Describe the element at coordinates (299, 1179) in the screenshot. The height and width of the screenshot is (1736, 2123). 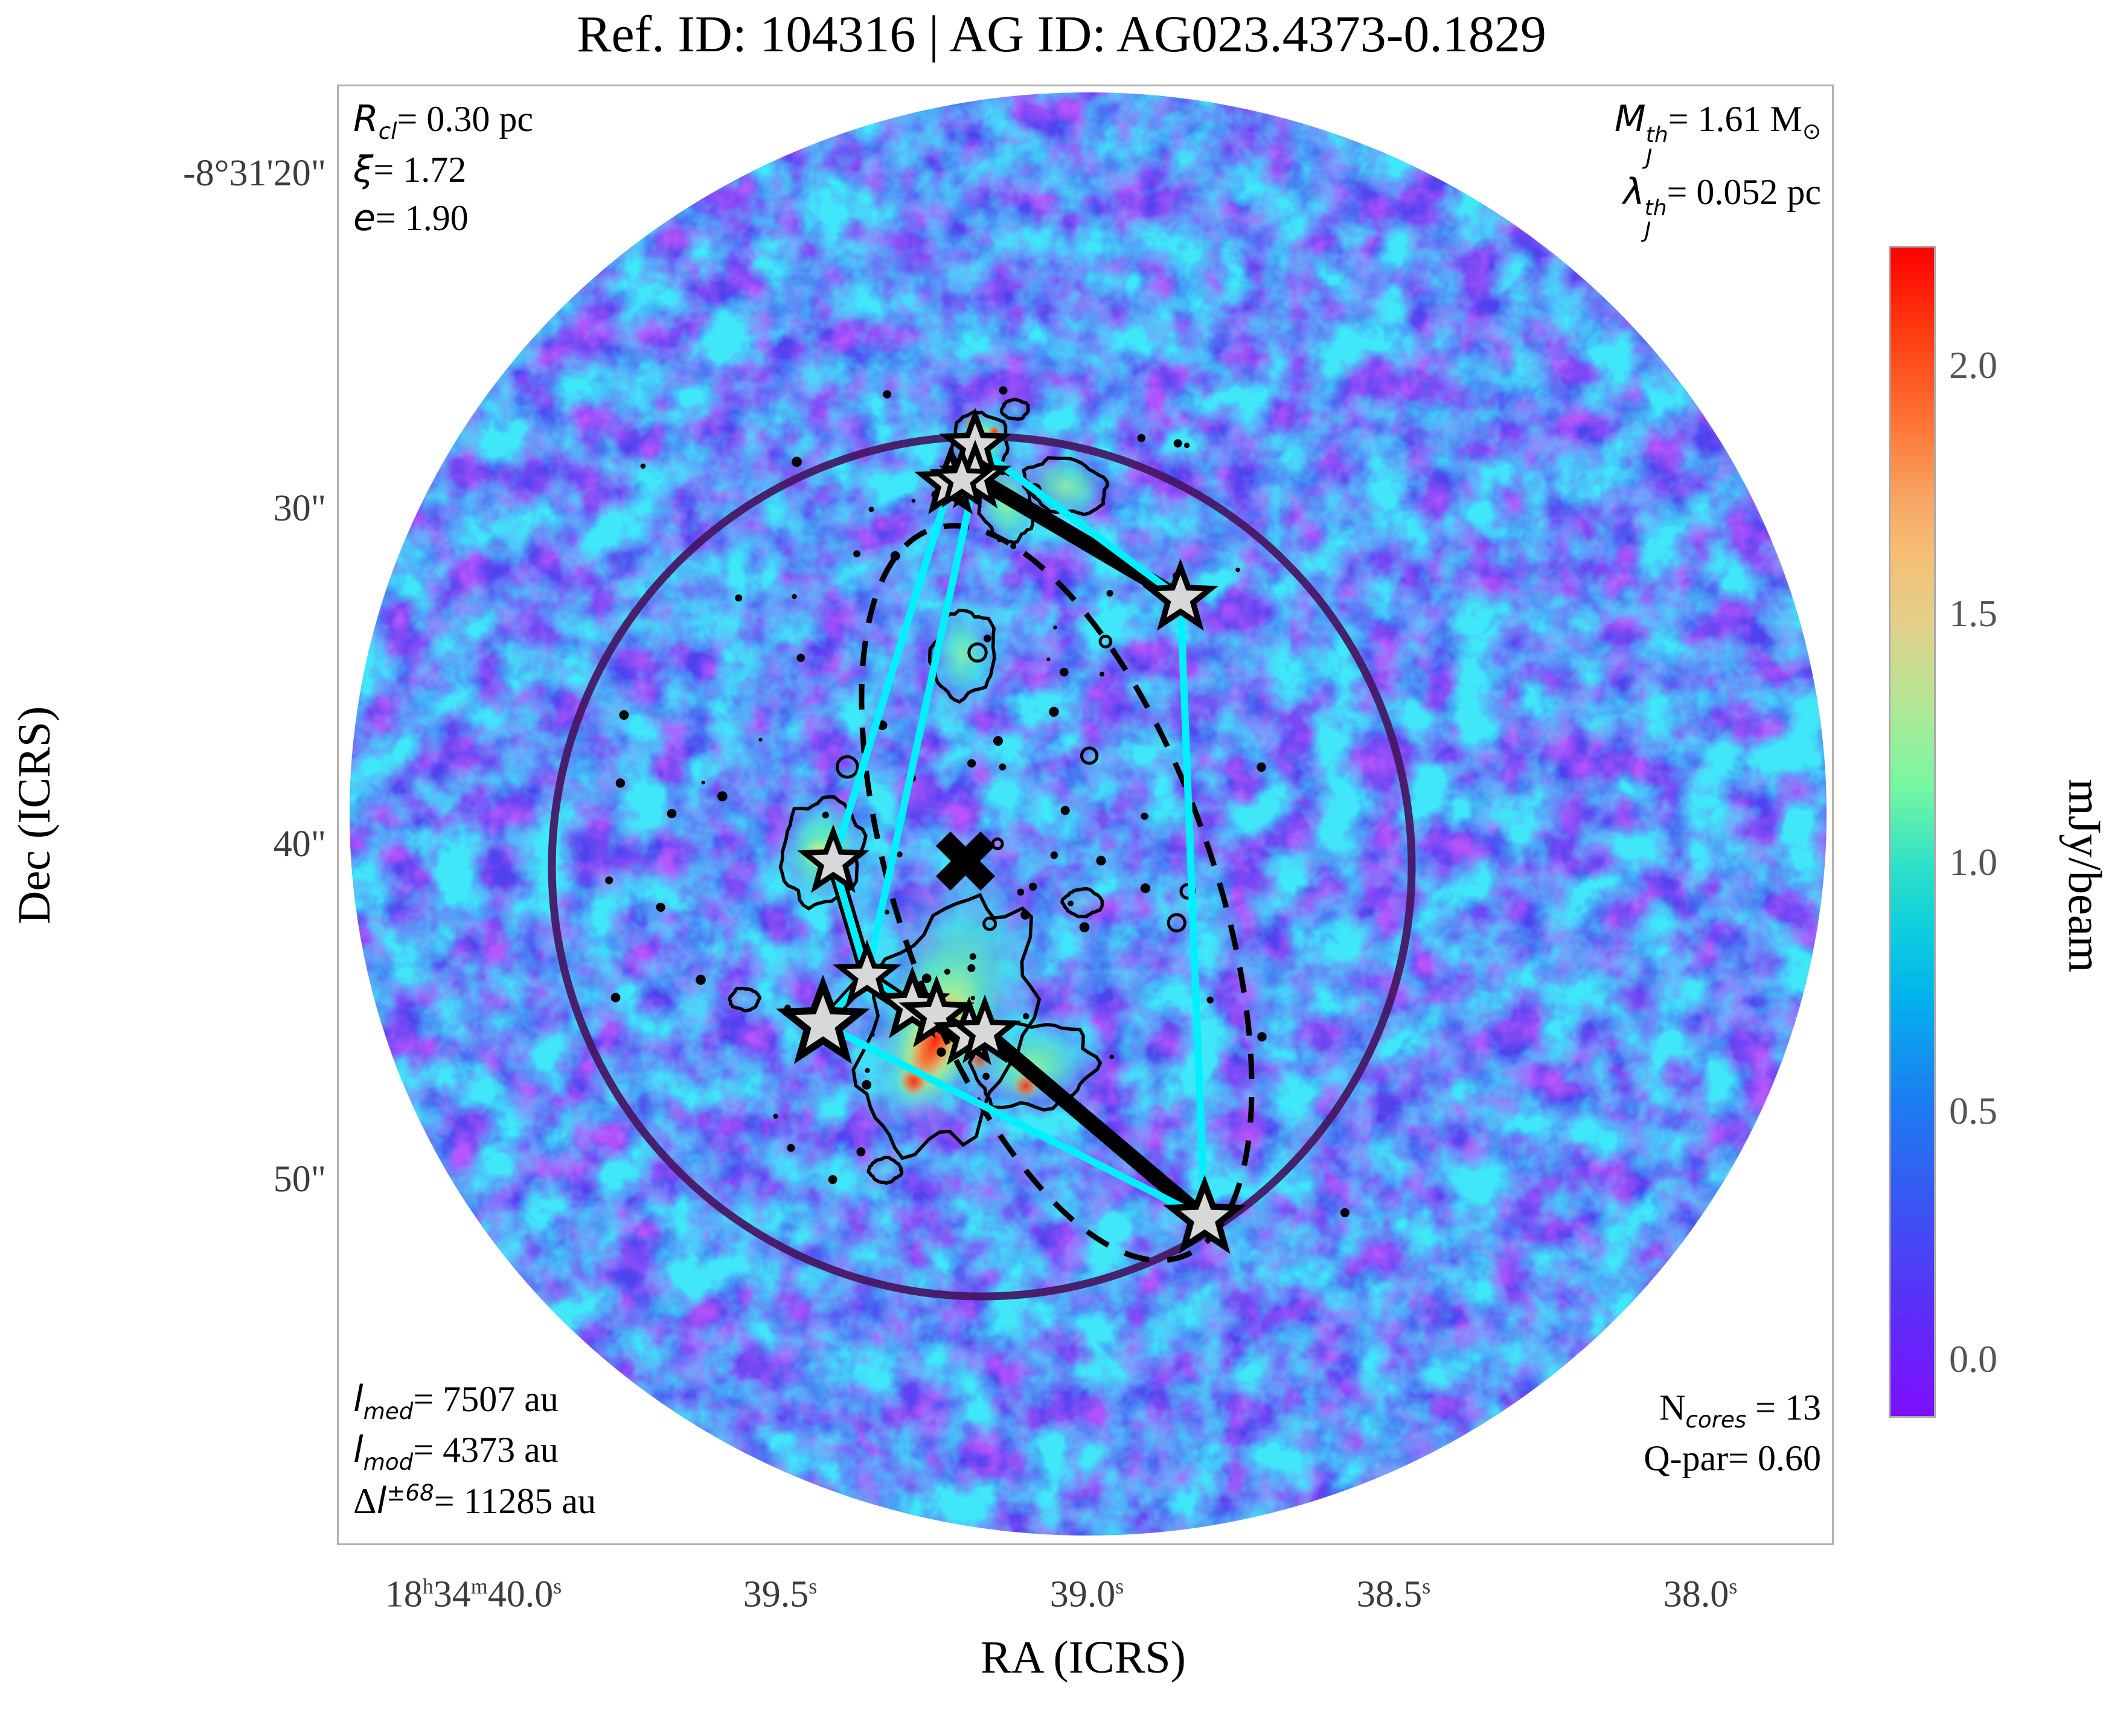
I see `y-tick: 50"` at that location.